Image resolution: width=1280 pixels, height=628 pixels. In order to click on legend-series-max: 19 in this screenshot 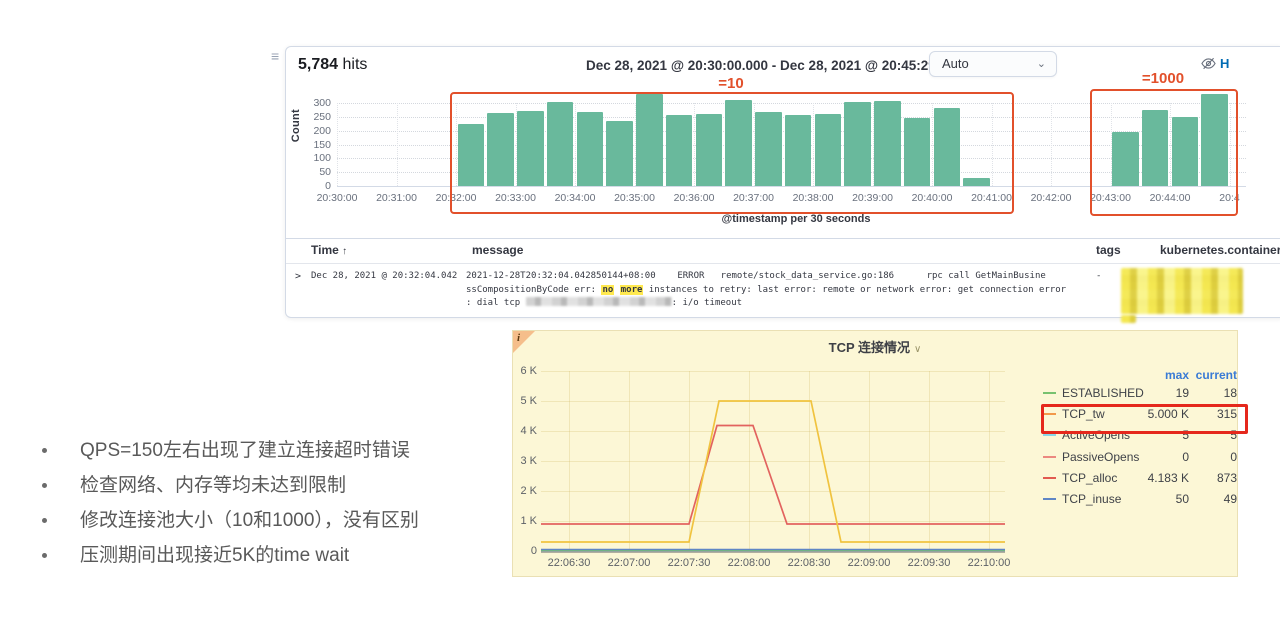, I will do `click(1182, 393)`.